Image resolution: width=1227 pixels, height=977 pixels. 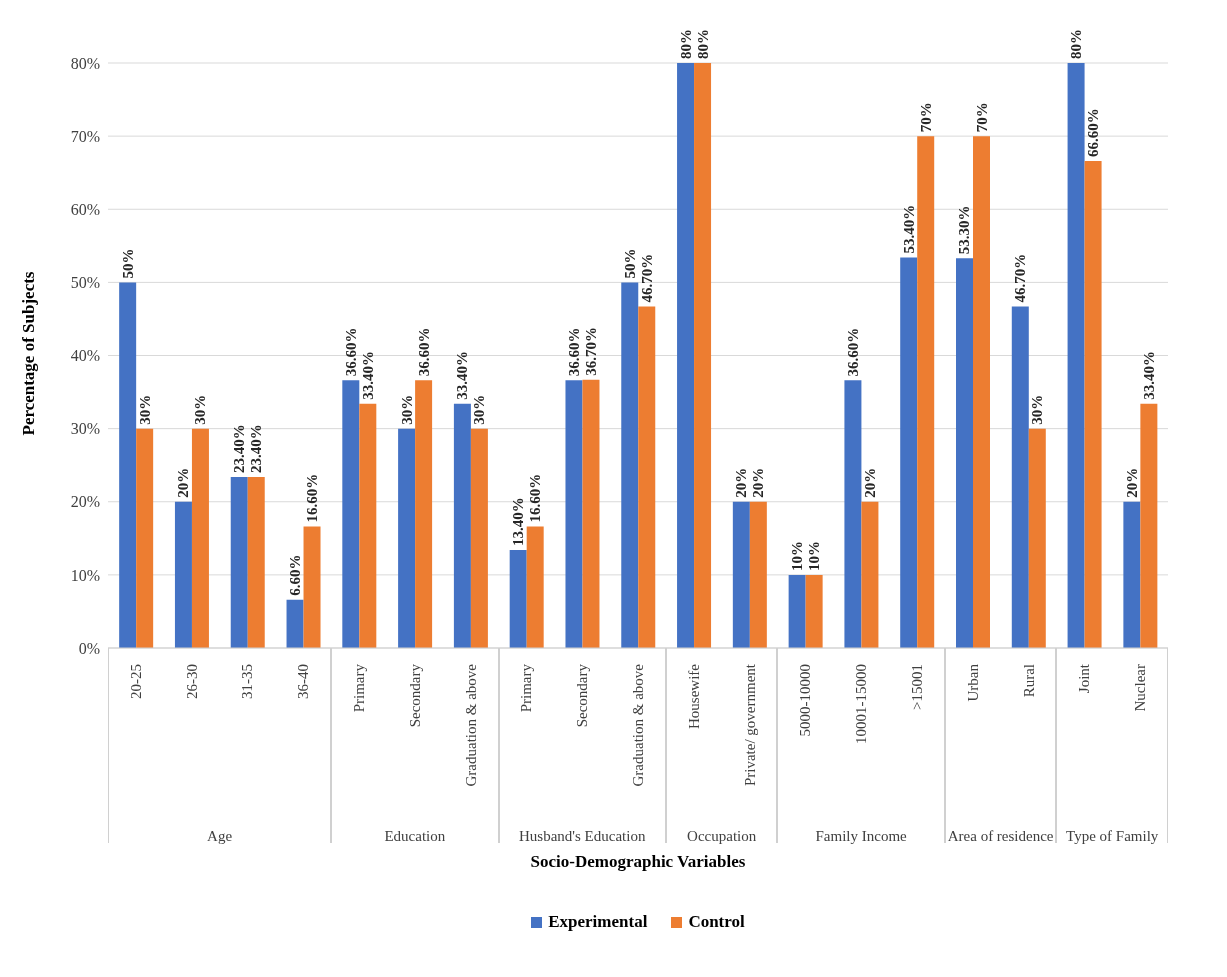 I want to click on data-label: 16.60%, so click(x=535, y=498).